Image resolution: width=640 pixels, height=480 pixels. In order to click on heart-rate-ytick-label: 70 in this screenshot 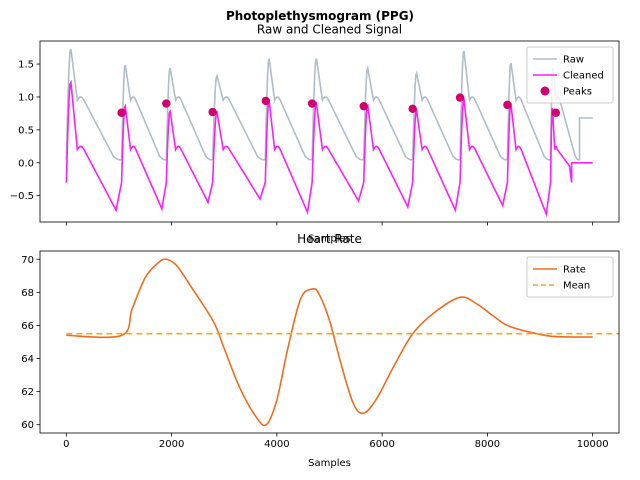, I will do `click(27, 260)`.